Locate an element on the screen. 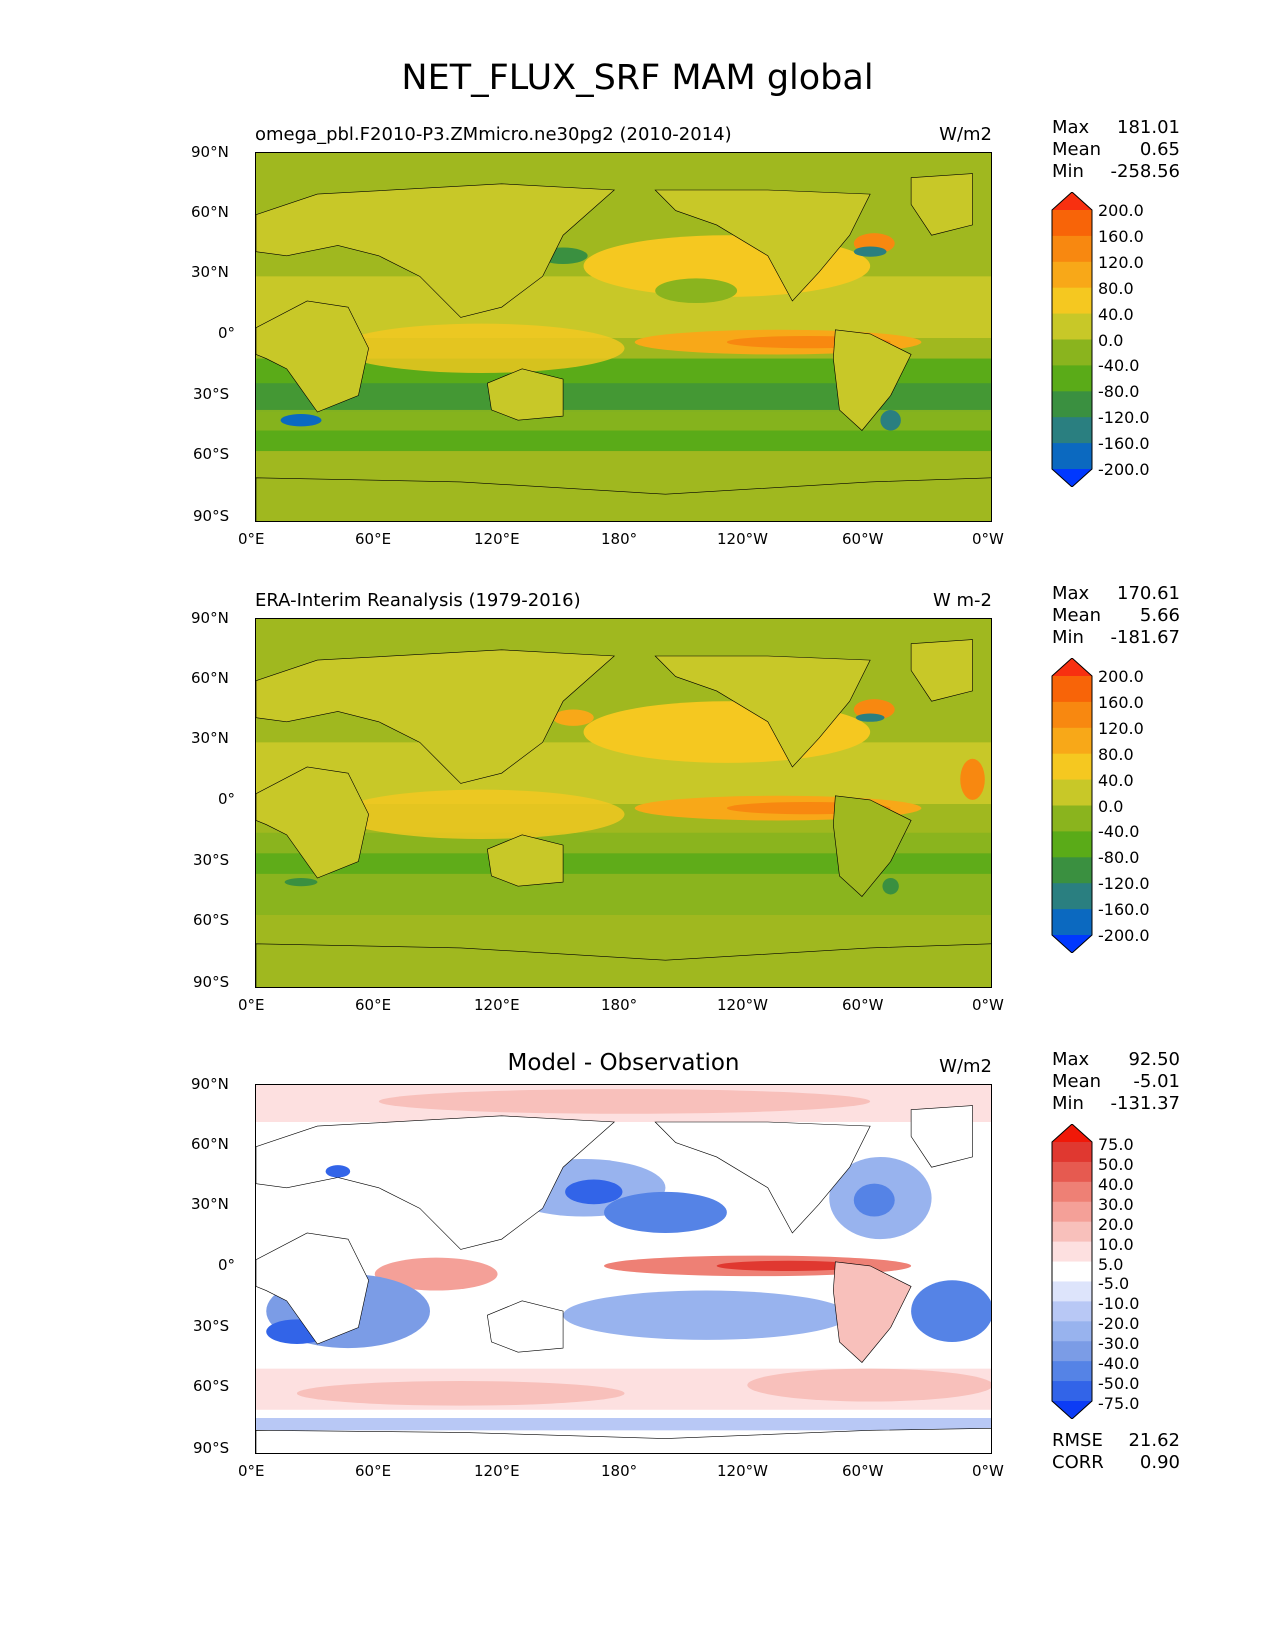 The height and width of the screenshot is (1650, 1275). min-value: -131.37 is located at coordinates (1145, 1103).